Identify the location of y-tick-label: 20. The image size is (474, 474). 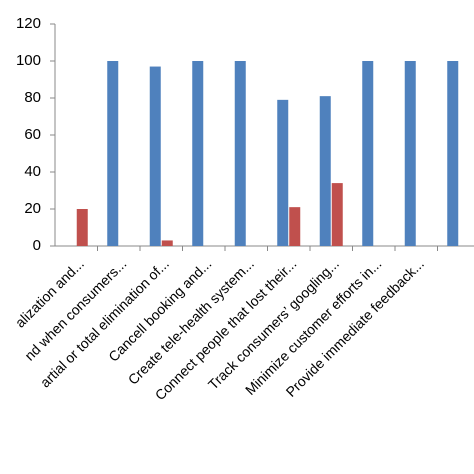
(32, 208).